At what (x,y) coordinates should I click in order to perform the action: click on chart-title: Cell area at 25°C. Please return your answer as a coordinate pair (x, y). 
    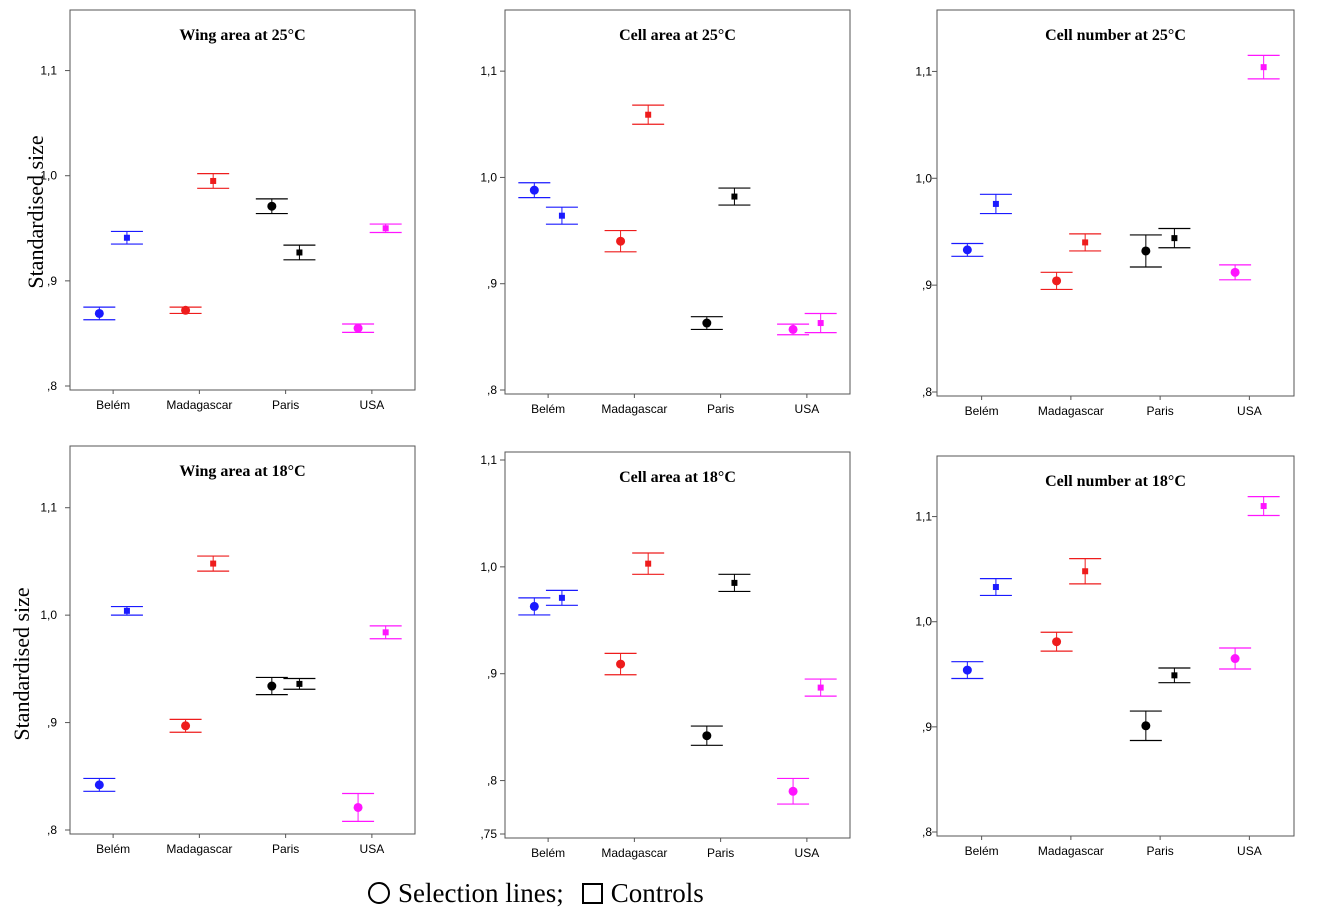
    Looking at the image, I should click on (677, 35).